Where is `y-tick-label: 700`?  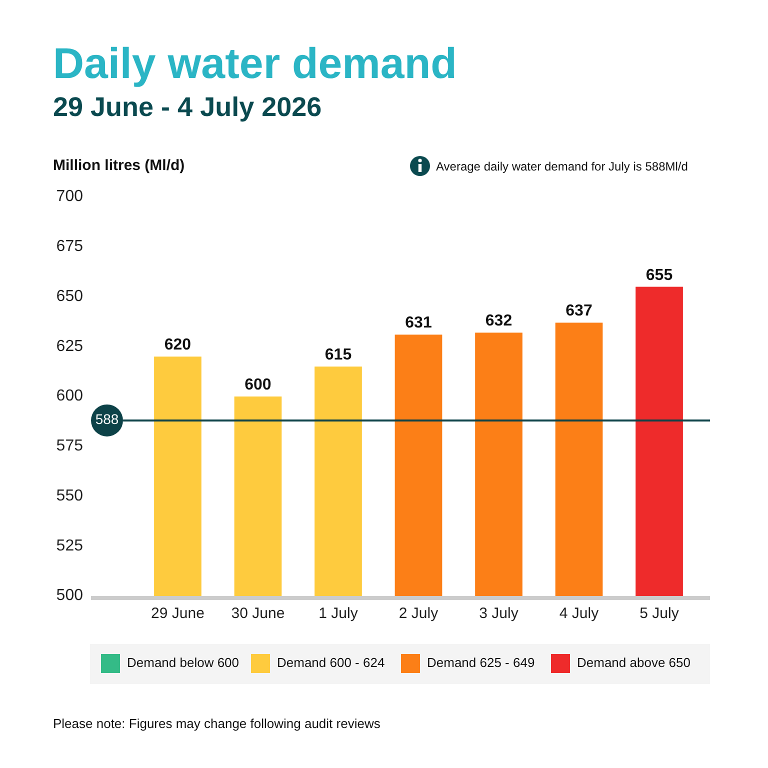
y-tick-label: 700 is located at coordinates (70, 197).